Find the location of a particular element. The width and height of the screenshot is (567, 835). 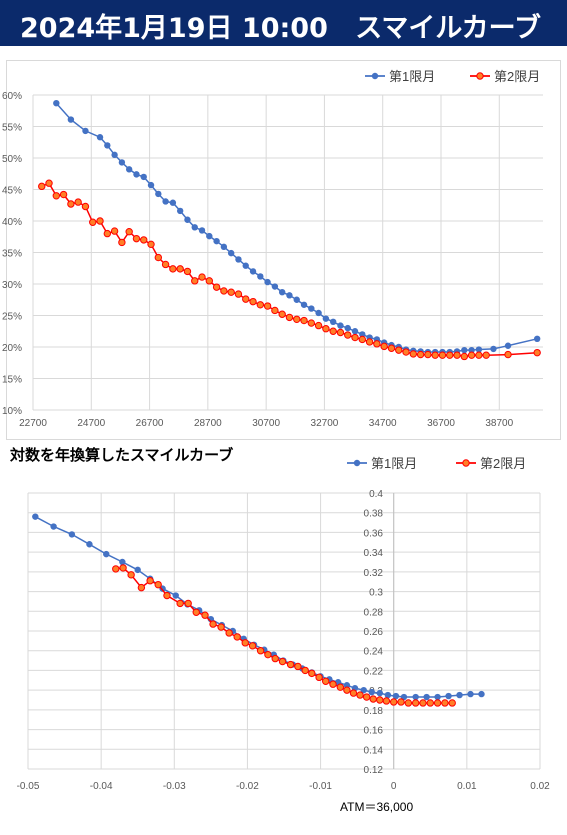

y-tick-label: 15% is located at coordinates (12, 380).